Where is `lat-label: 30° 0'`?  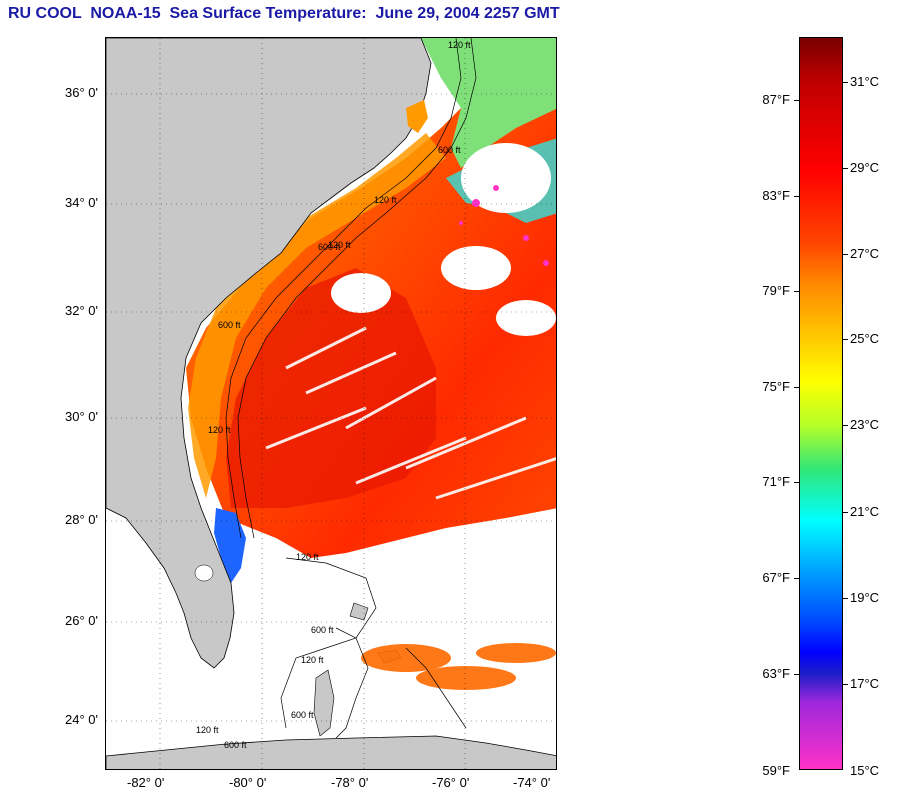 lat-label: 30° 0' is located at coordinates (81, 416).